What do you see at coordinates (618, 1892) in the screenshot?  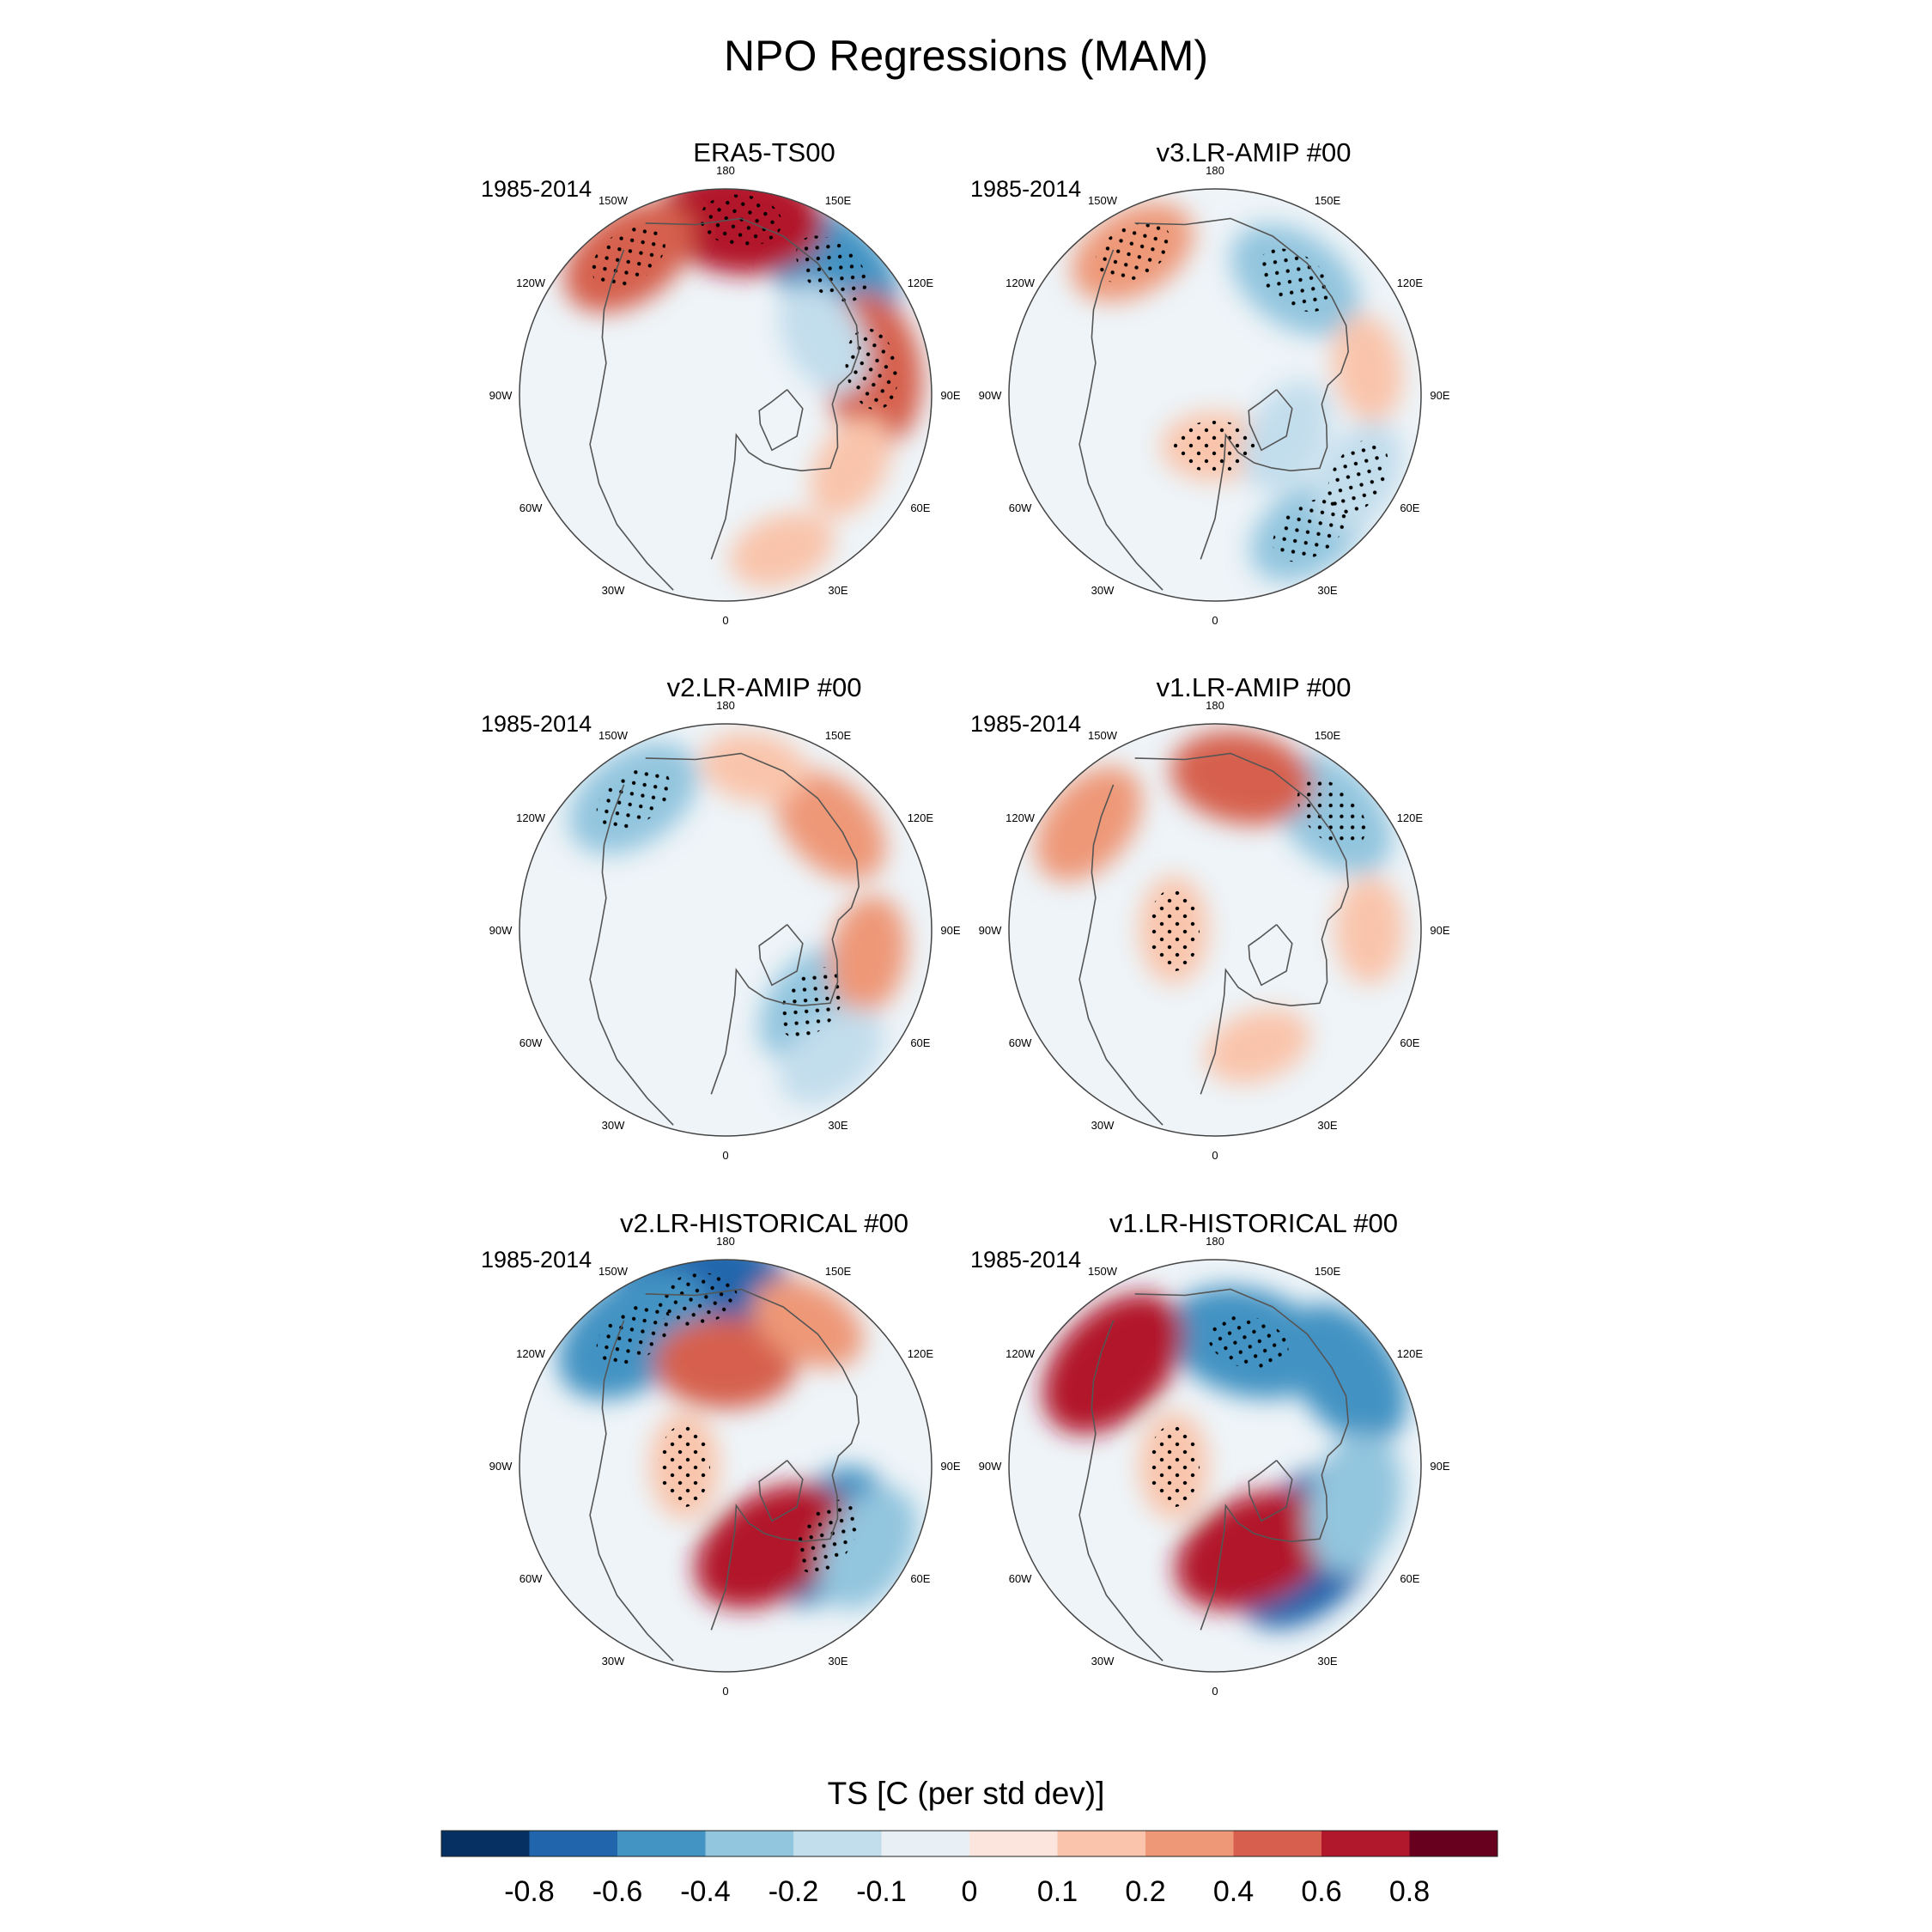 I see `colorbar-tick-label: -0.6` at bounding box center [618, 1892].